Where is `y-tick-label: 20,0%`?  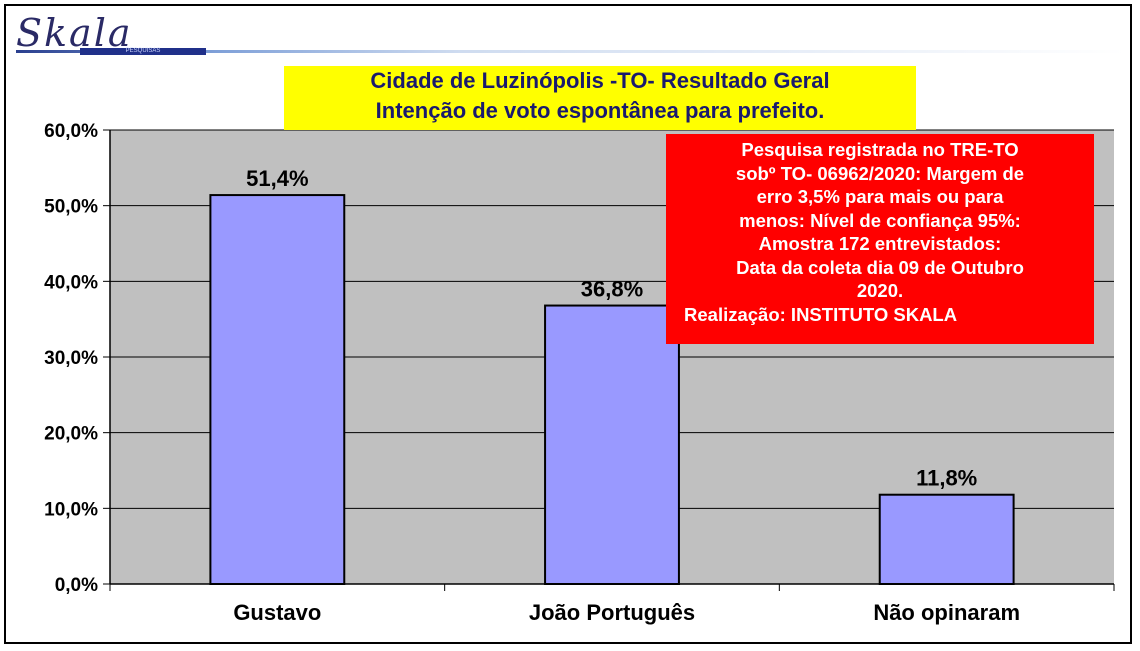 y-tick-label: 20,0% is located at coordinates (71, 434).